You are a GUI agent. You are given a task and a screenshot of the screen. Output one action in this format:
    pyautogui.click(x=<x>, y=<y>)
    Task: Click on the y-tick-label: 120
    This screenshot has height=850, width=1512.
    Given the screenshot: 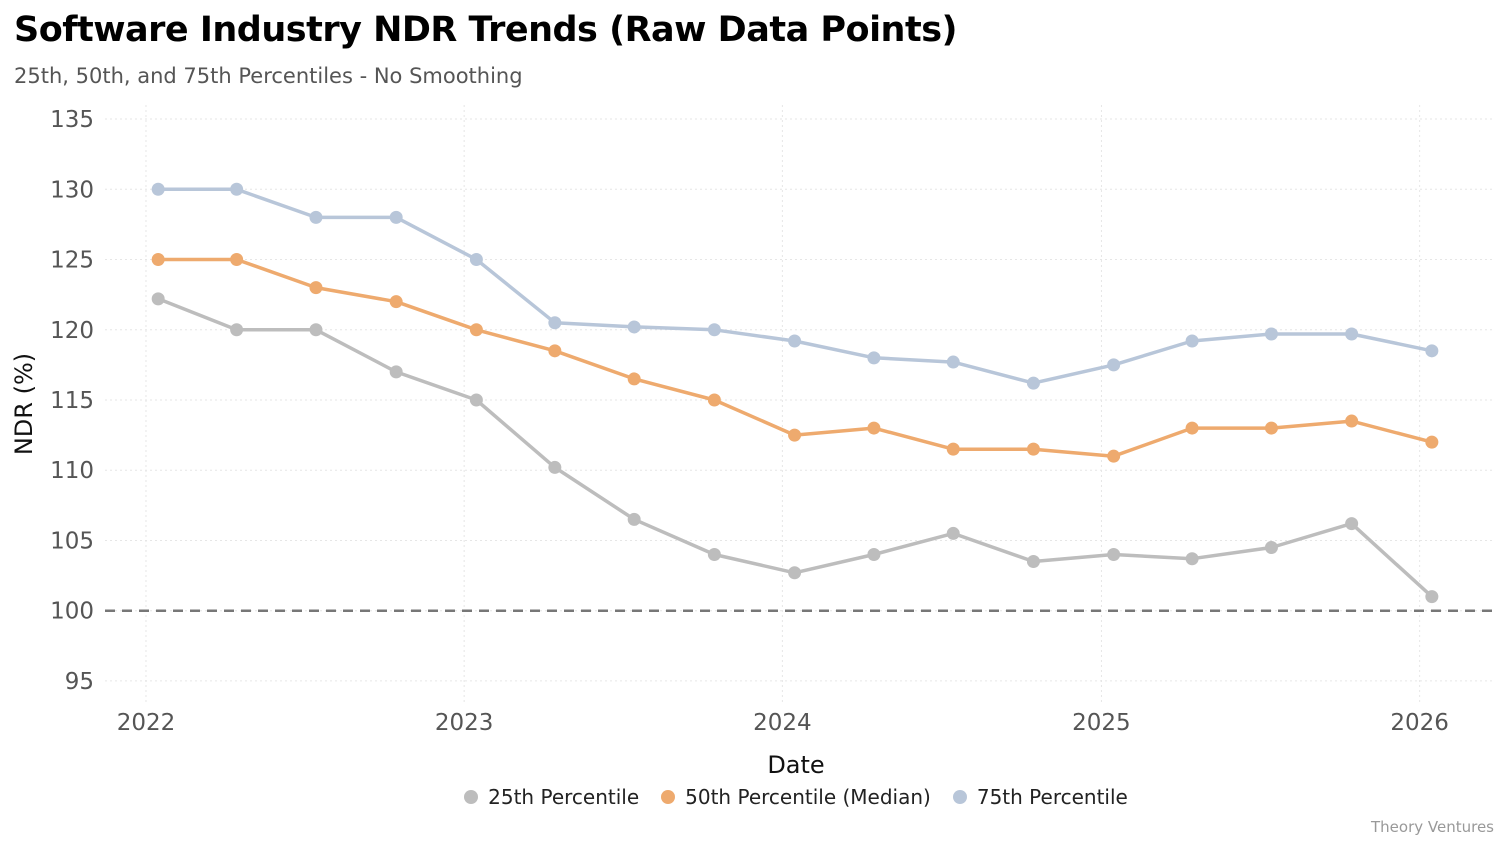 What is the action you would take?
    pyautogui.click(x=72, y=331)
    